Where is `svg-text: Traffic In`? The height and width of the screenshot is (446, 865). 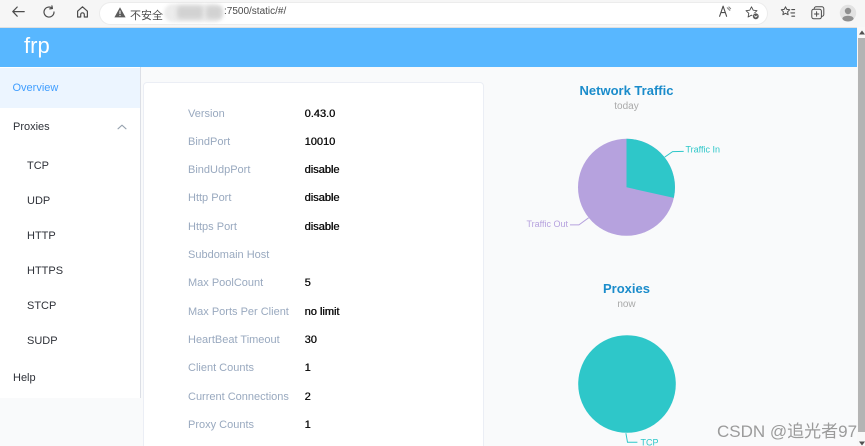 svg-text: Traffic In is located at coordinates (703, 150).